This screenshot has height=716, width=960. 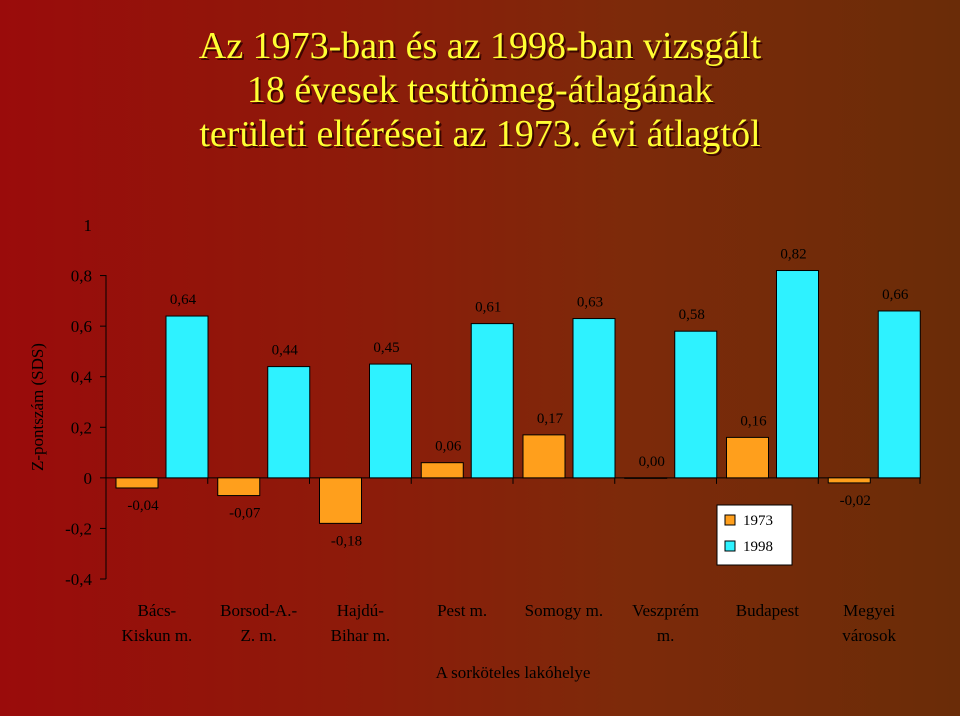 I want to click on x-tick-label: m., so click(x=665, y=635).